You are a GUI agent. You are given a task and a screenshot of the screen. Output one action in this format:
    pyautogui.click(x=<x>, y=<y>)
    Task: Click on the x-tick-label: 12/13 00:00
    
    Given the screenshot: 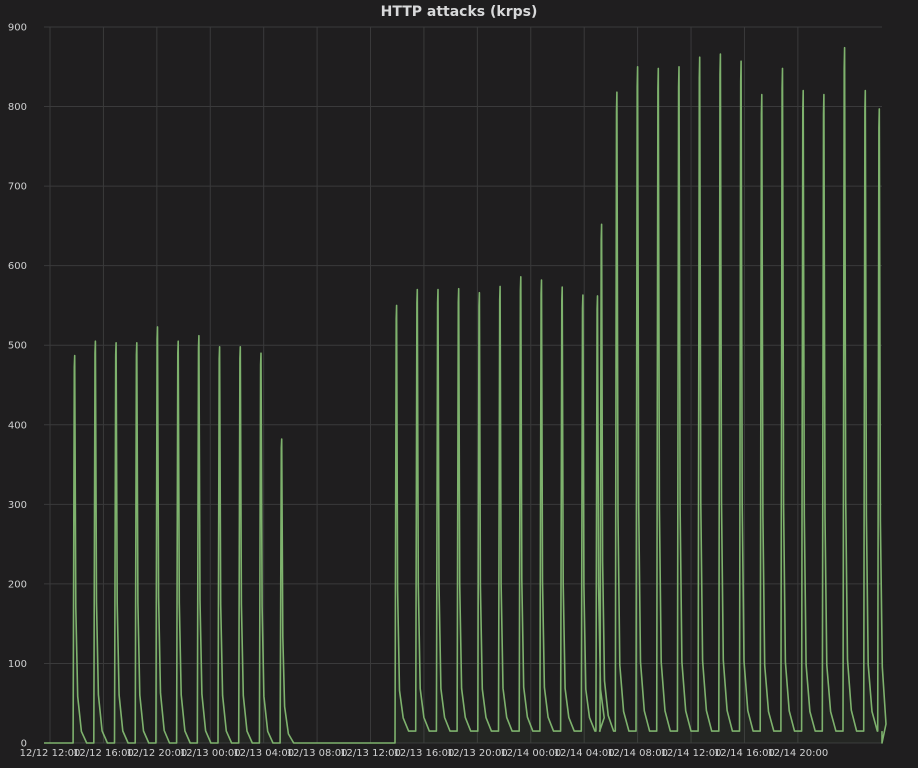 What is the action you would take?
    pyautogui.click(x=210, y=753)
    